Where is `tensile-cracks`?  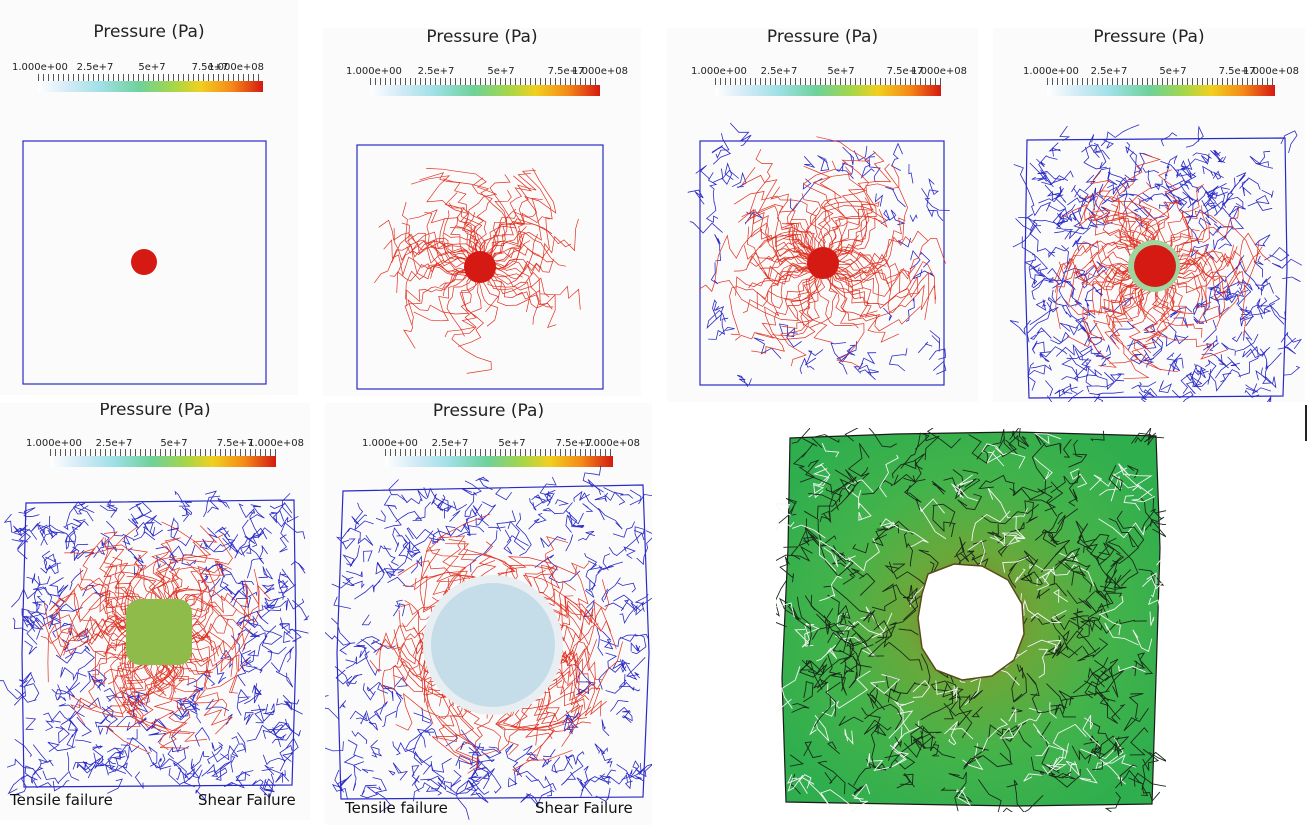
tensile-cracks is located at coordinates (822, 252).